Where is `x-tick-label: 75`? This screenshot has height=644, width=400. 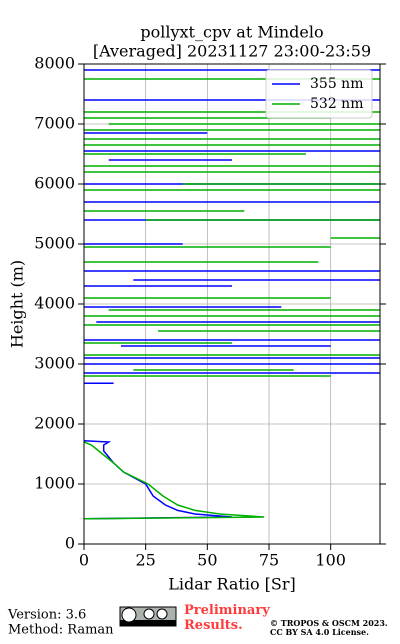
x-tick-label: 75 is located at coordinates (269, 560).